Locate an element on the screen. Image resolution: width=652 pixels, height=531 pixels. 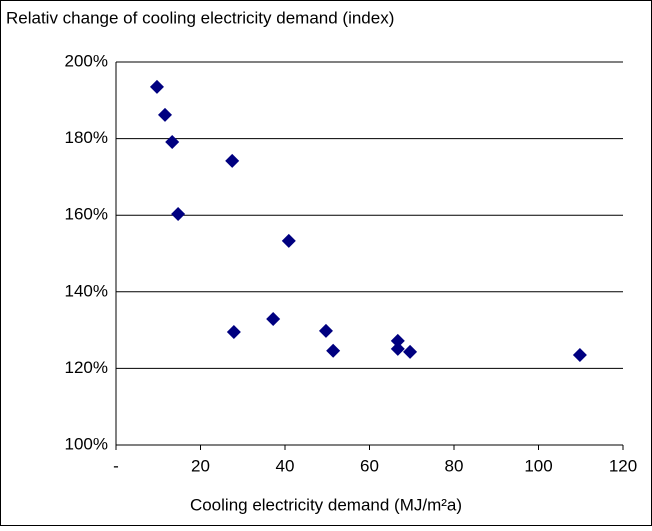
x-tick-label: 100 is located at coordinates (538, 465).